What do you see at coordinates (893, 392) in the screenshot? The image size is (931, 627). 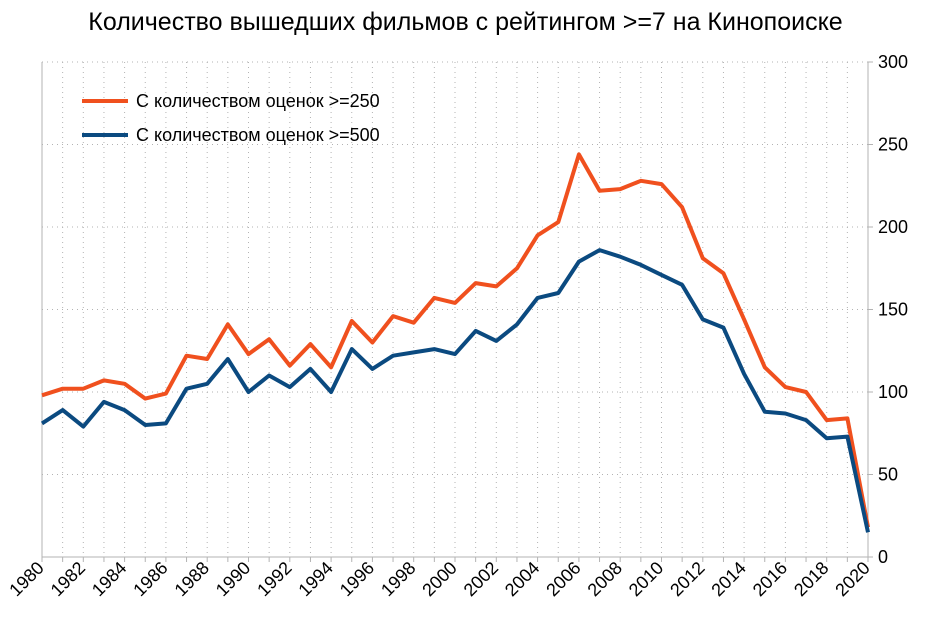 I see `y-tick-label: 100` at bounding box center [893, 392].